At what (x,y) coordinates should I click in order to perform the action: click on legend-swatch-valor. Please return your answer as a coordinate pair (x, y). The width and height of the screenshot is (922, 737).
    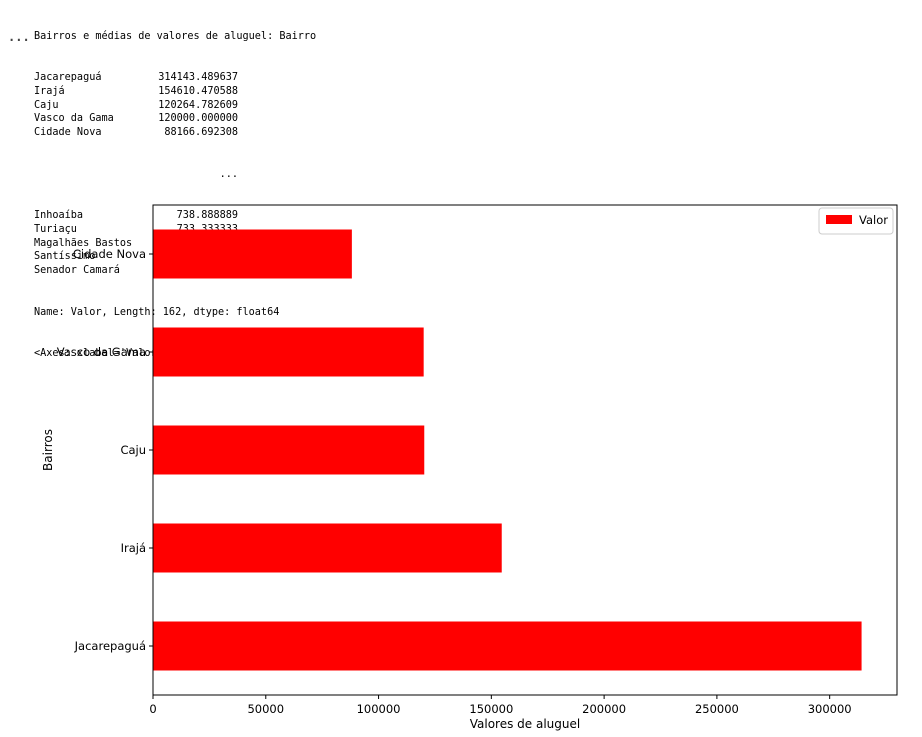
    Looking at the image, I should click on (839, 219).